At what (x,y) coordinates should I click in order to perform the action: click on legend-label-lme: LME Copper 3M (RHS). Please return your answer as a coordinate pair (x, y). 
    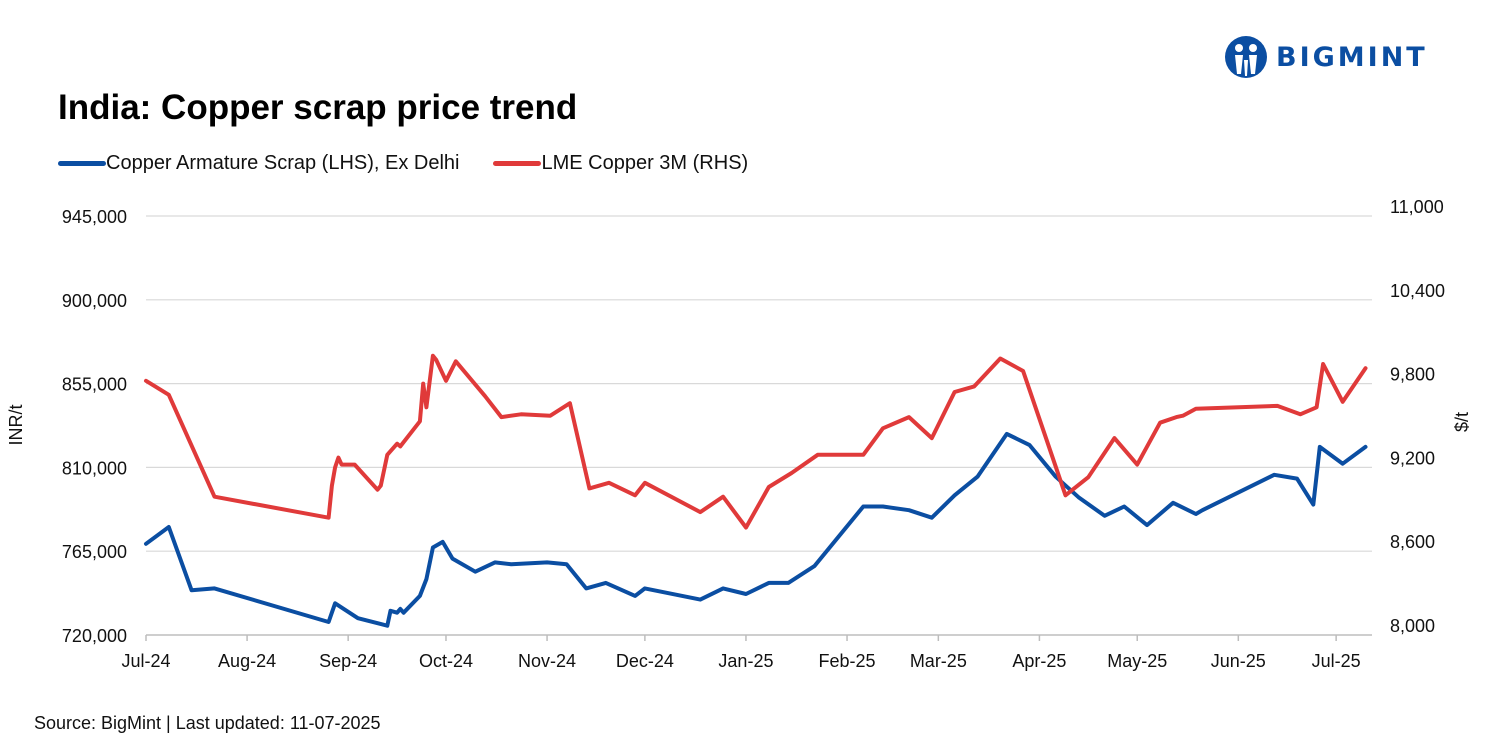
    Looking at the image, I should click on (645, 163).